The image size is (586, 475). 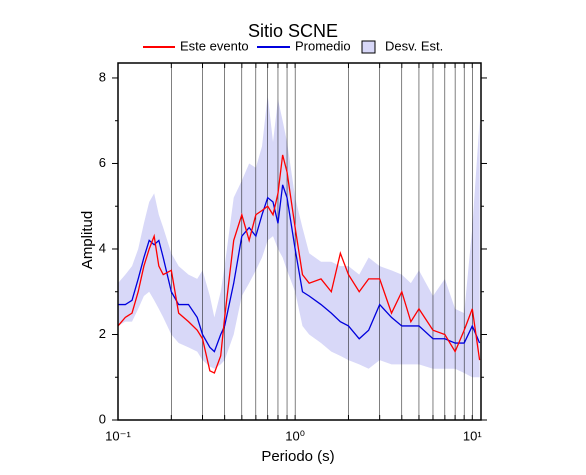 I want to click on x-tick-label: 10¹, so click(x=472, y=435).